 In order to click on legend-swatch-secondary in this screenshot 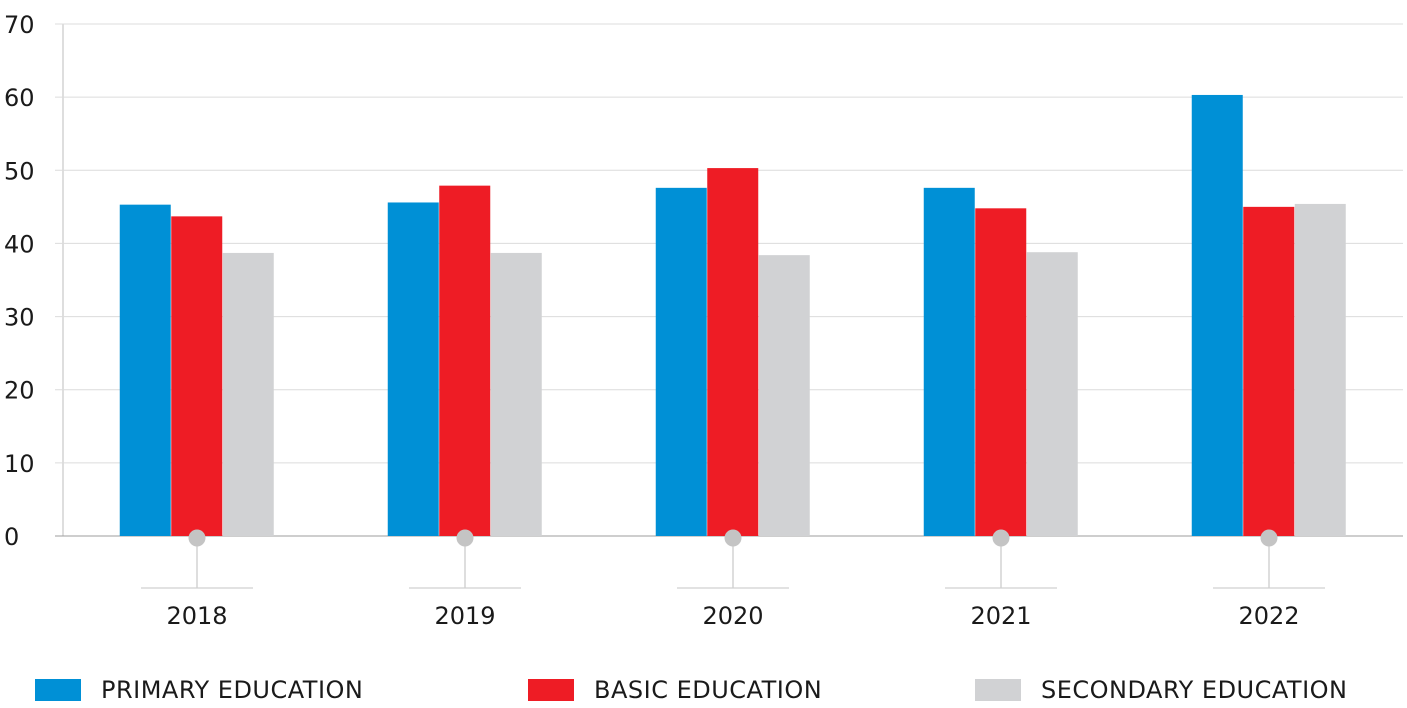, I will do `click(998, 690)`.